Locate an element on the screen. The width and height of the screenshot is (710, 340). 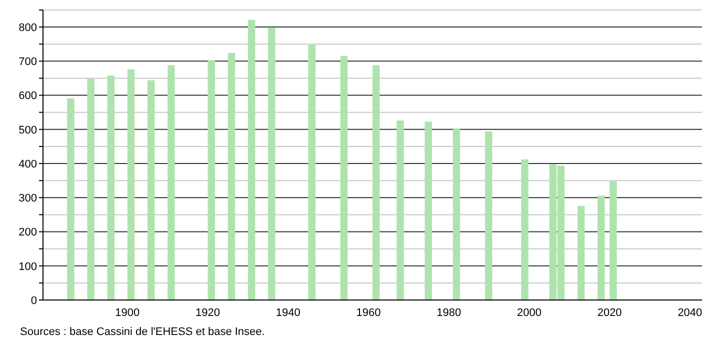
y-tick-label: 600 is located at coordinates (27, 96).